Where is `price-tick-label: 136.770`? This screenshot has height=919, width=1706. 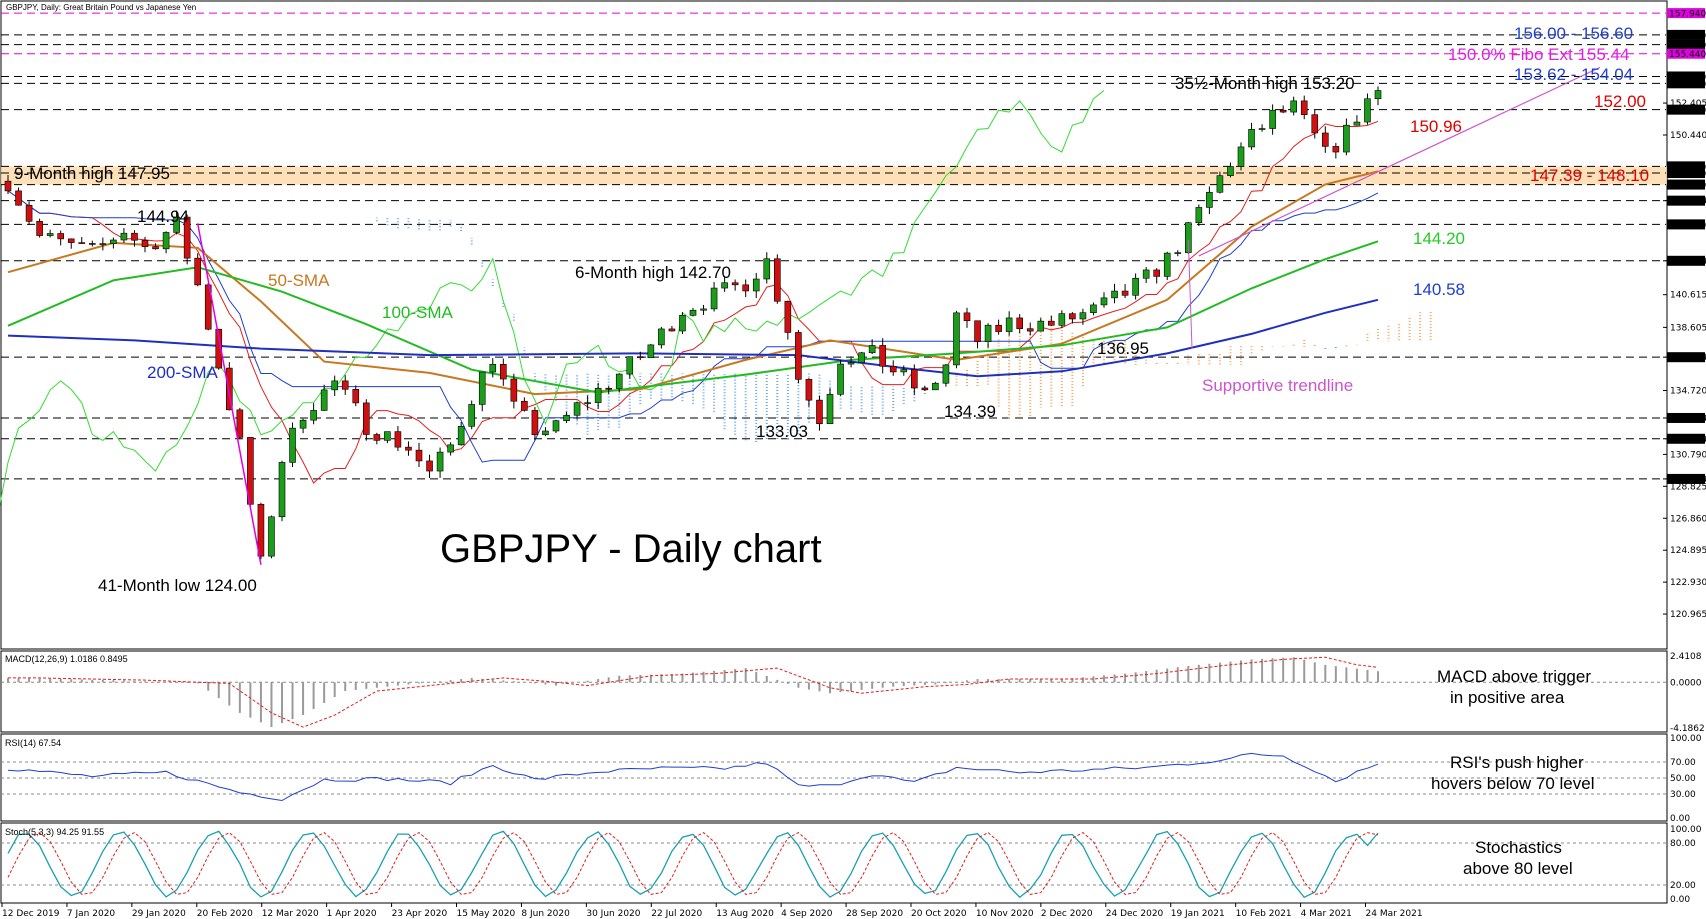 price-tick-label: 136.770 is located at coordinates (1688, 358).